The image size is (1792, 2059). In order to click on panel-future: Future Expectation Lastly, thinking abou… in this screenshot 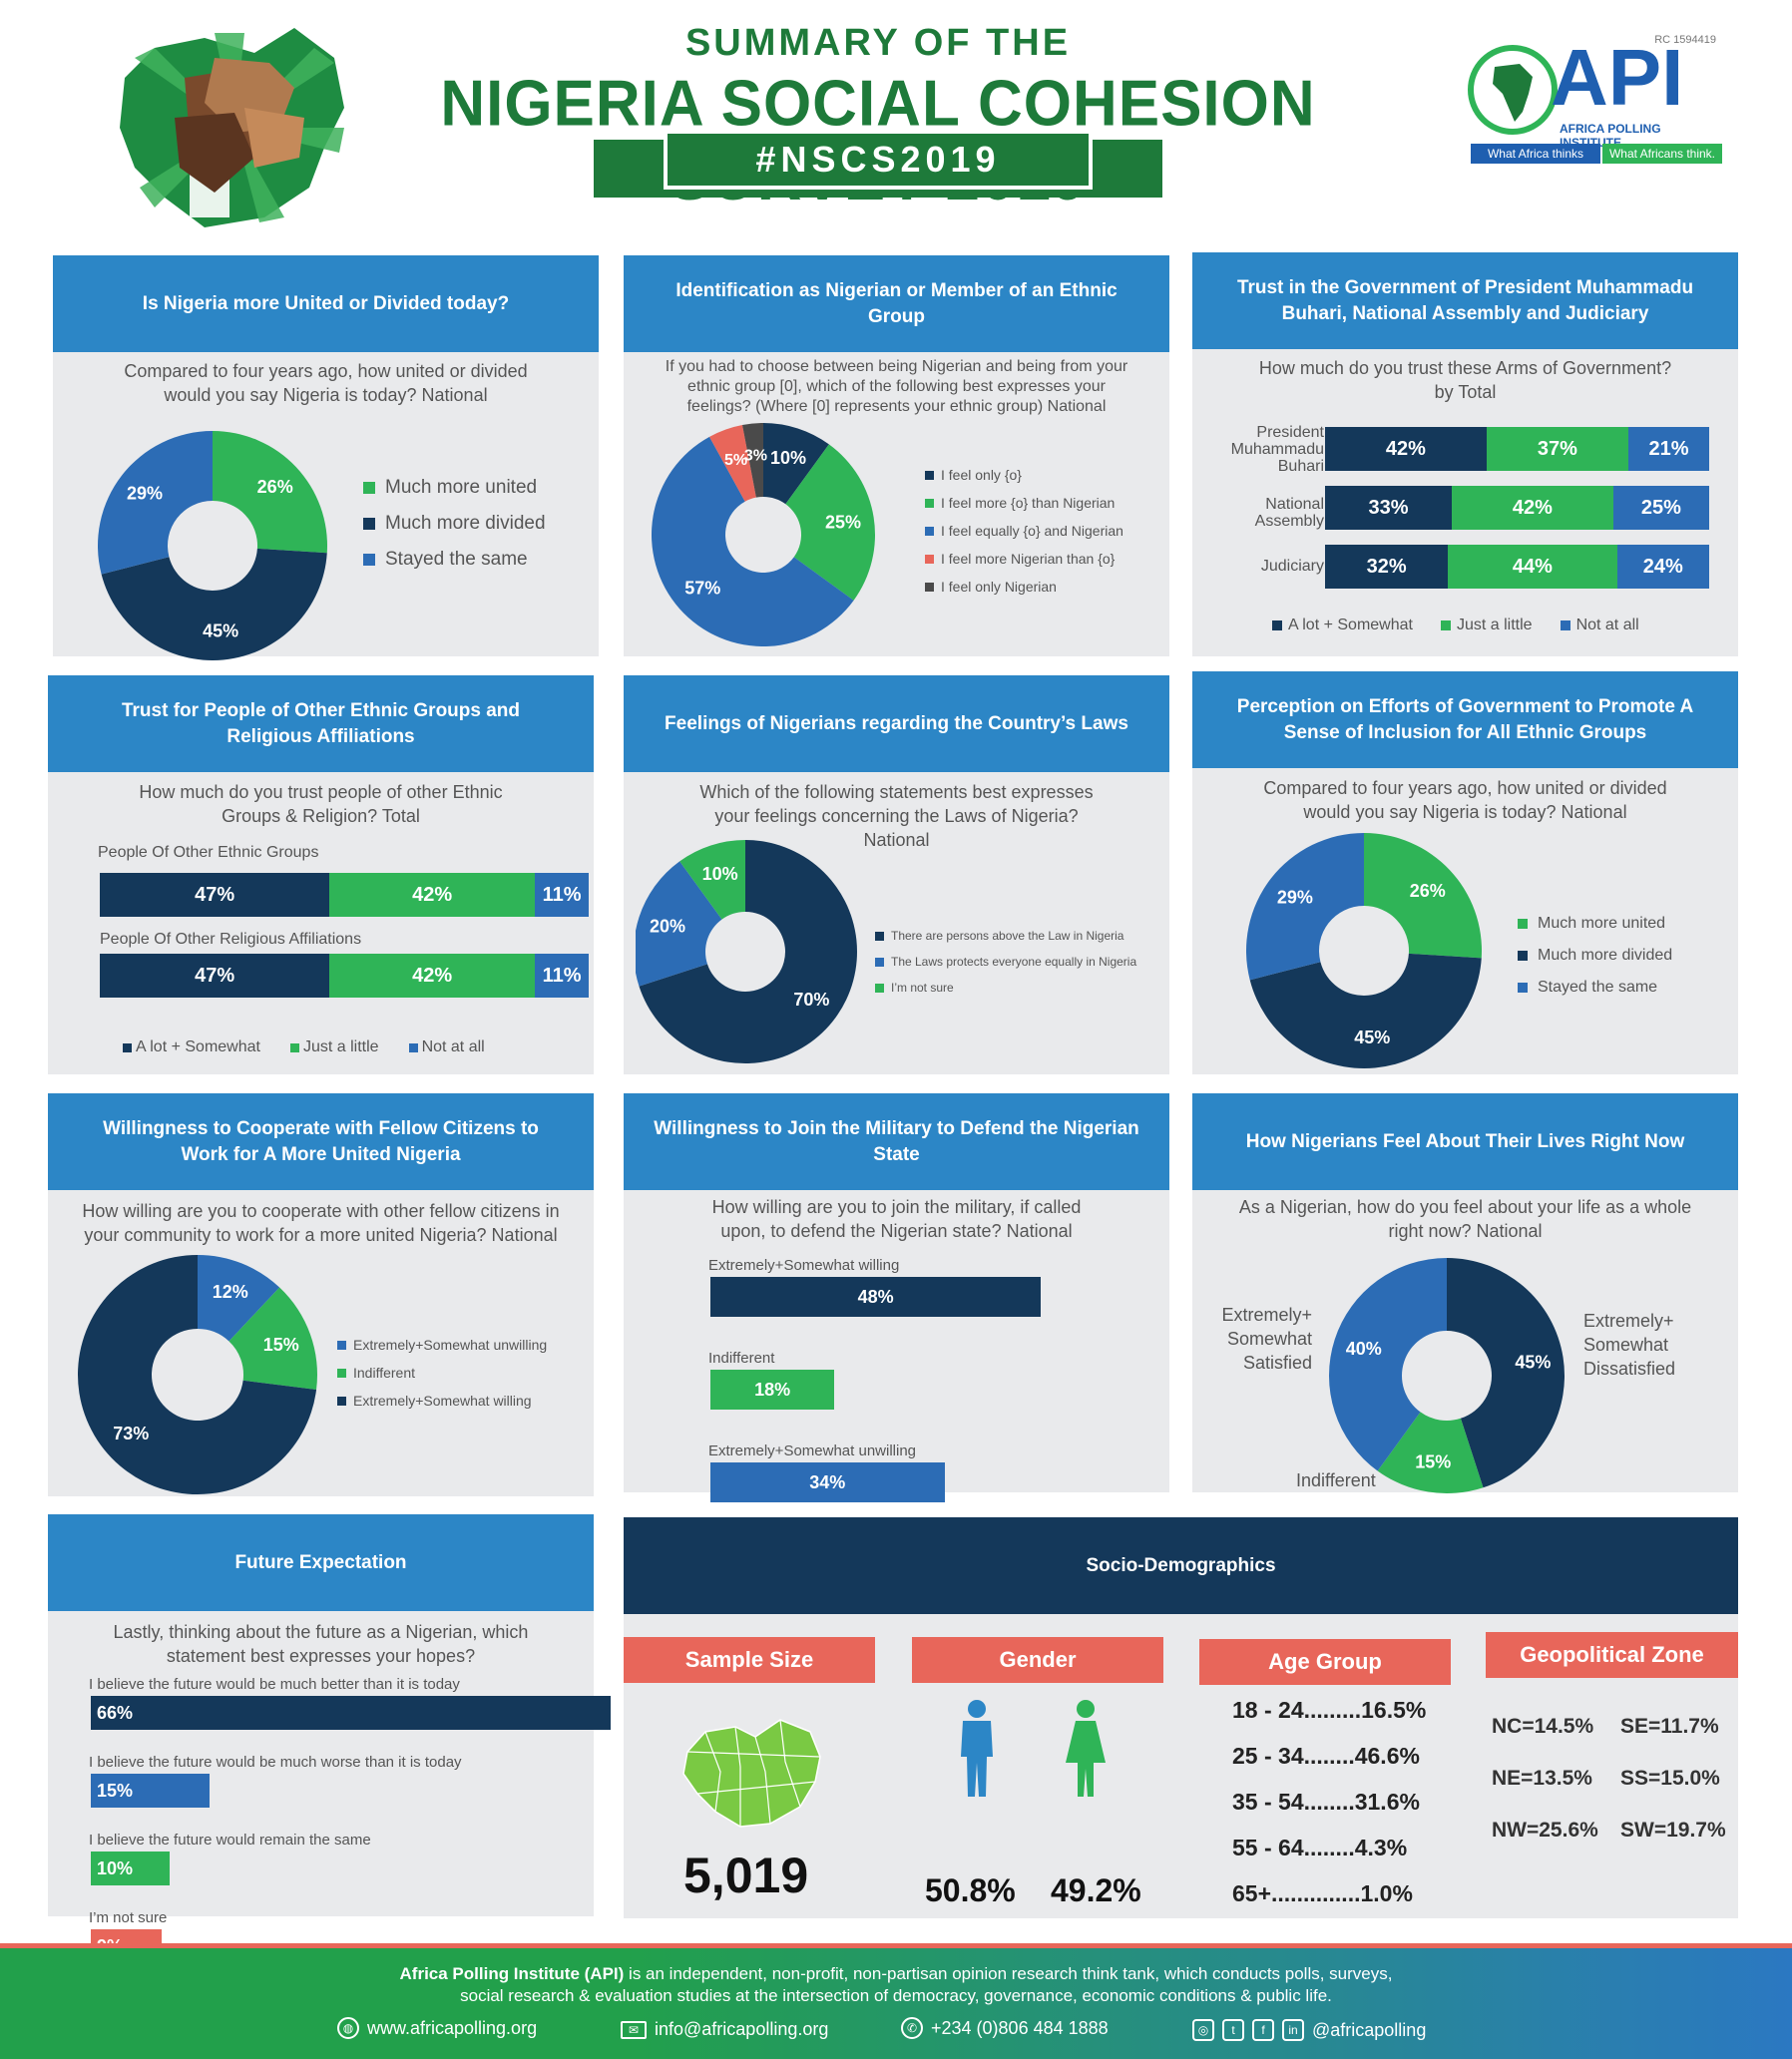, I will do `click(330, 1739)`.